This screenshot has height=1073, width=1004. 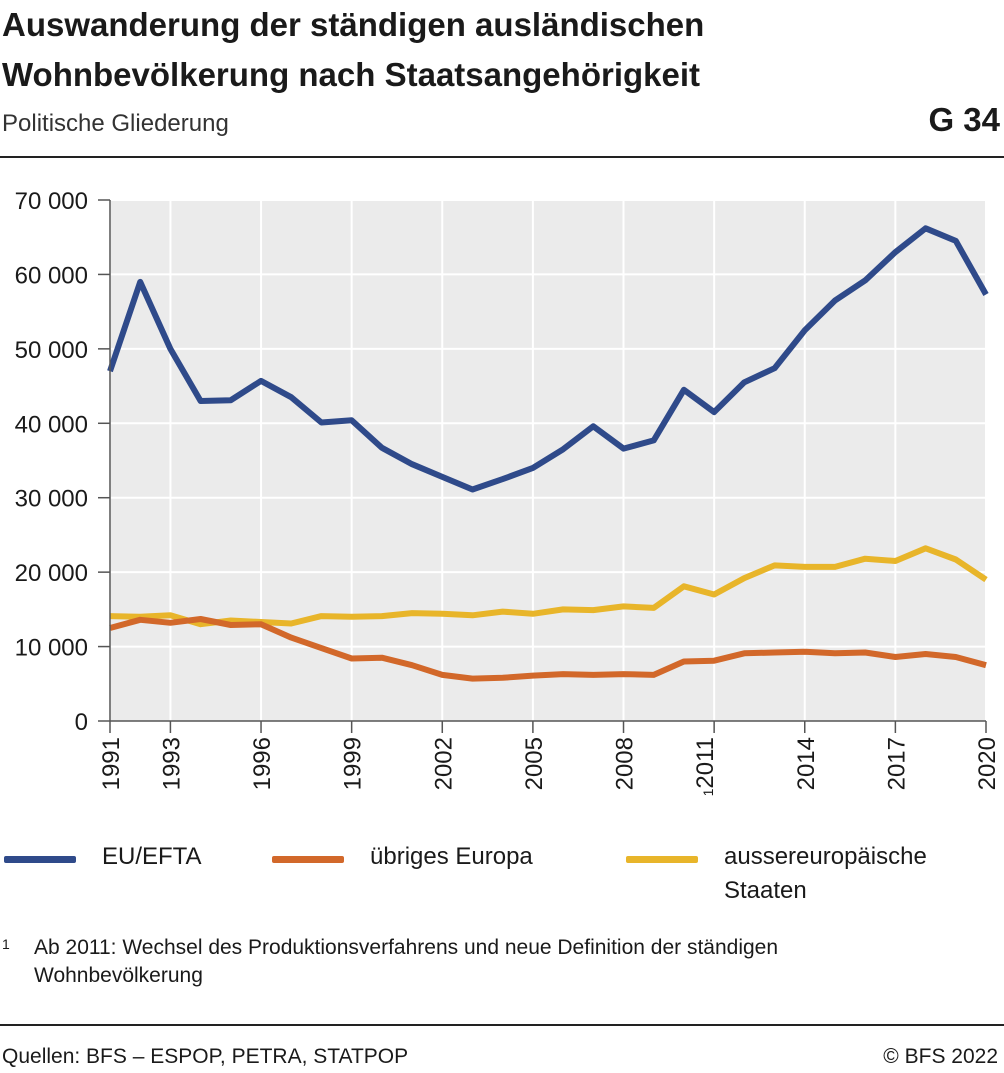 I want to click on y-tick-label: 10 000, so click(x=51, y=648).